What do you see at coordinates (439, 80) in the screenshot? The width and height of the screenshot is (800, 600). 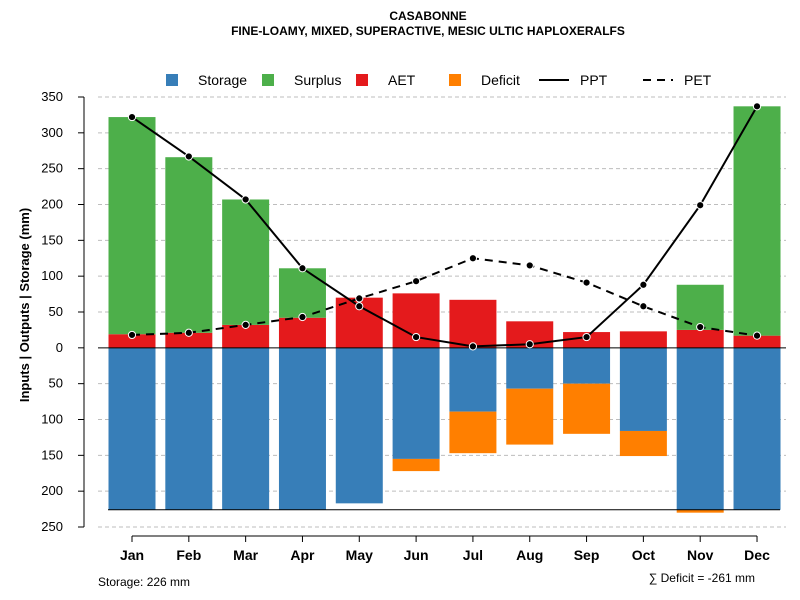 I see `legend: Storage Surplus AET Deficit PPT PET` at bounding box center [439, 80].